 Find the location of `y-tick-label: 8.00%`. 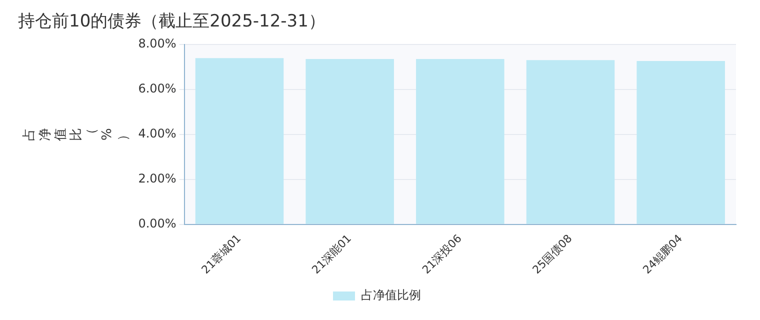

y-tick-label: 8.00% is located at coordinates (157, 43).